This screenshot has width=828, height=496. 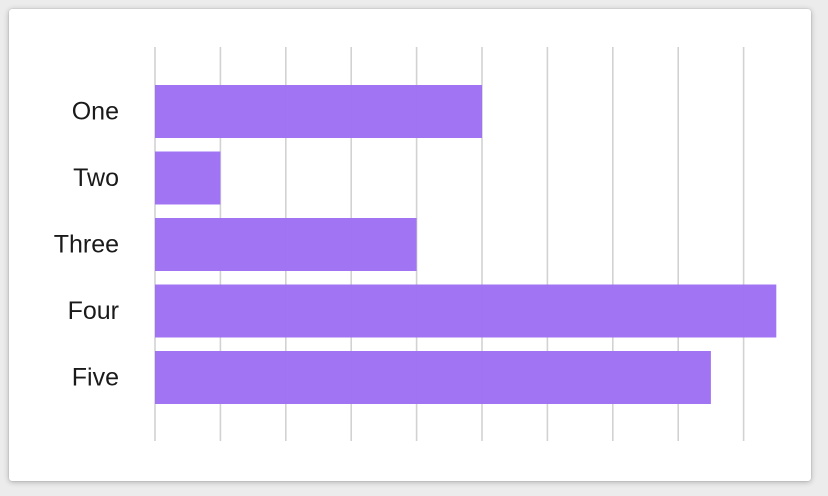 What do you see at coordinates (466, 311) in the screenshot?
I see `bar-four` at bounding box center [466, 311].